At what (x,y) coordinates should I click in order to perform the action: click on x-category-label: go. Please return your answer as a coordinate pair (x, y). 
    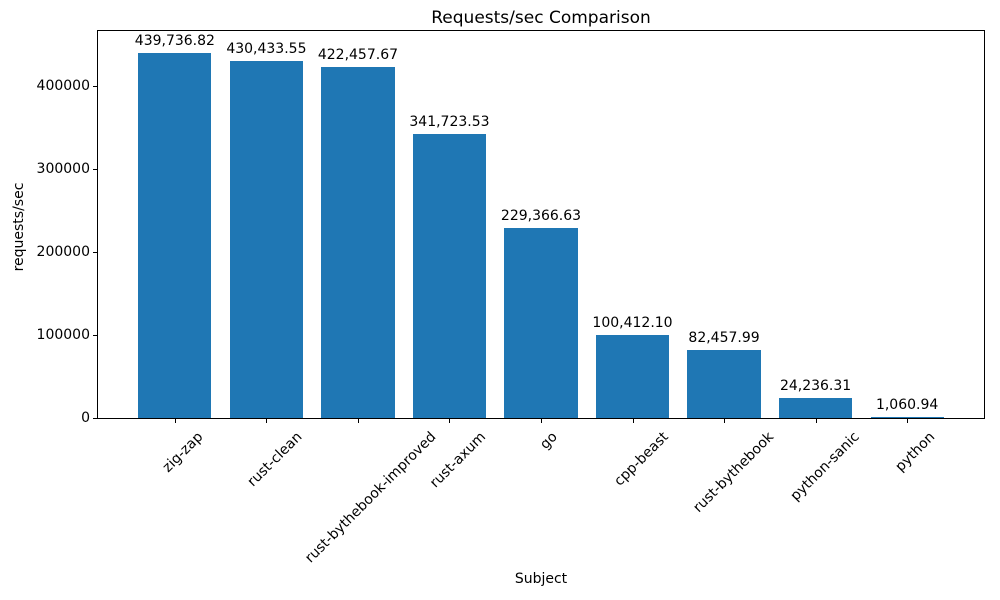
    Looking at the image, I should click on (548, 441).